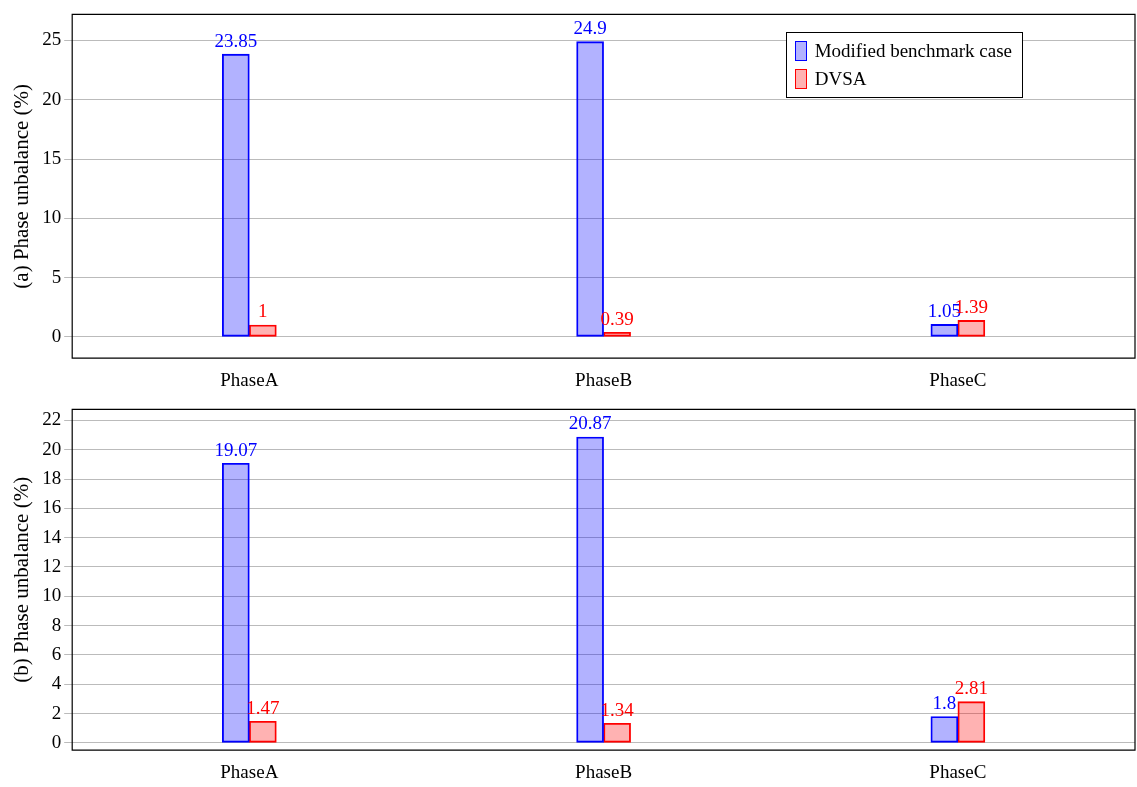 This screenshot has width=1137, height=787. I want to click on legend-label: Modified benchmark case, so click(913, 51).